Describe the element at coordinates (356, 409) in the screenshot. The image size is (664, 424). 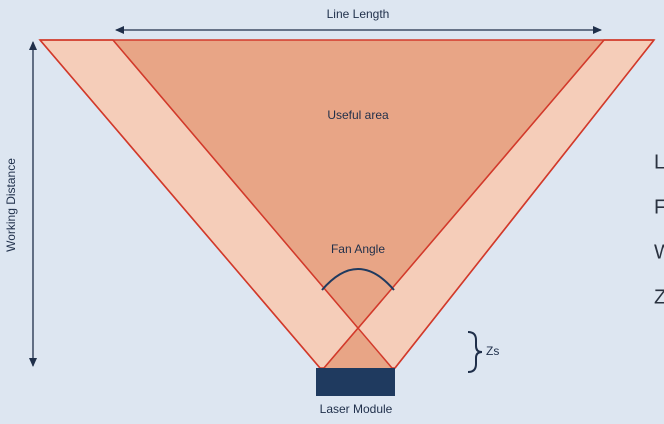
I see `laser-module-label: Laser Module` at that location.